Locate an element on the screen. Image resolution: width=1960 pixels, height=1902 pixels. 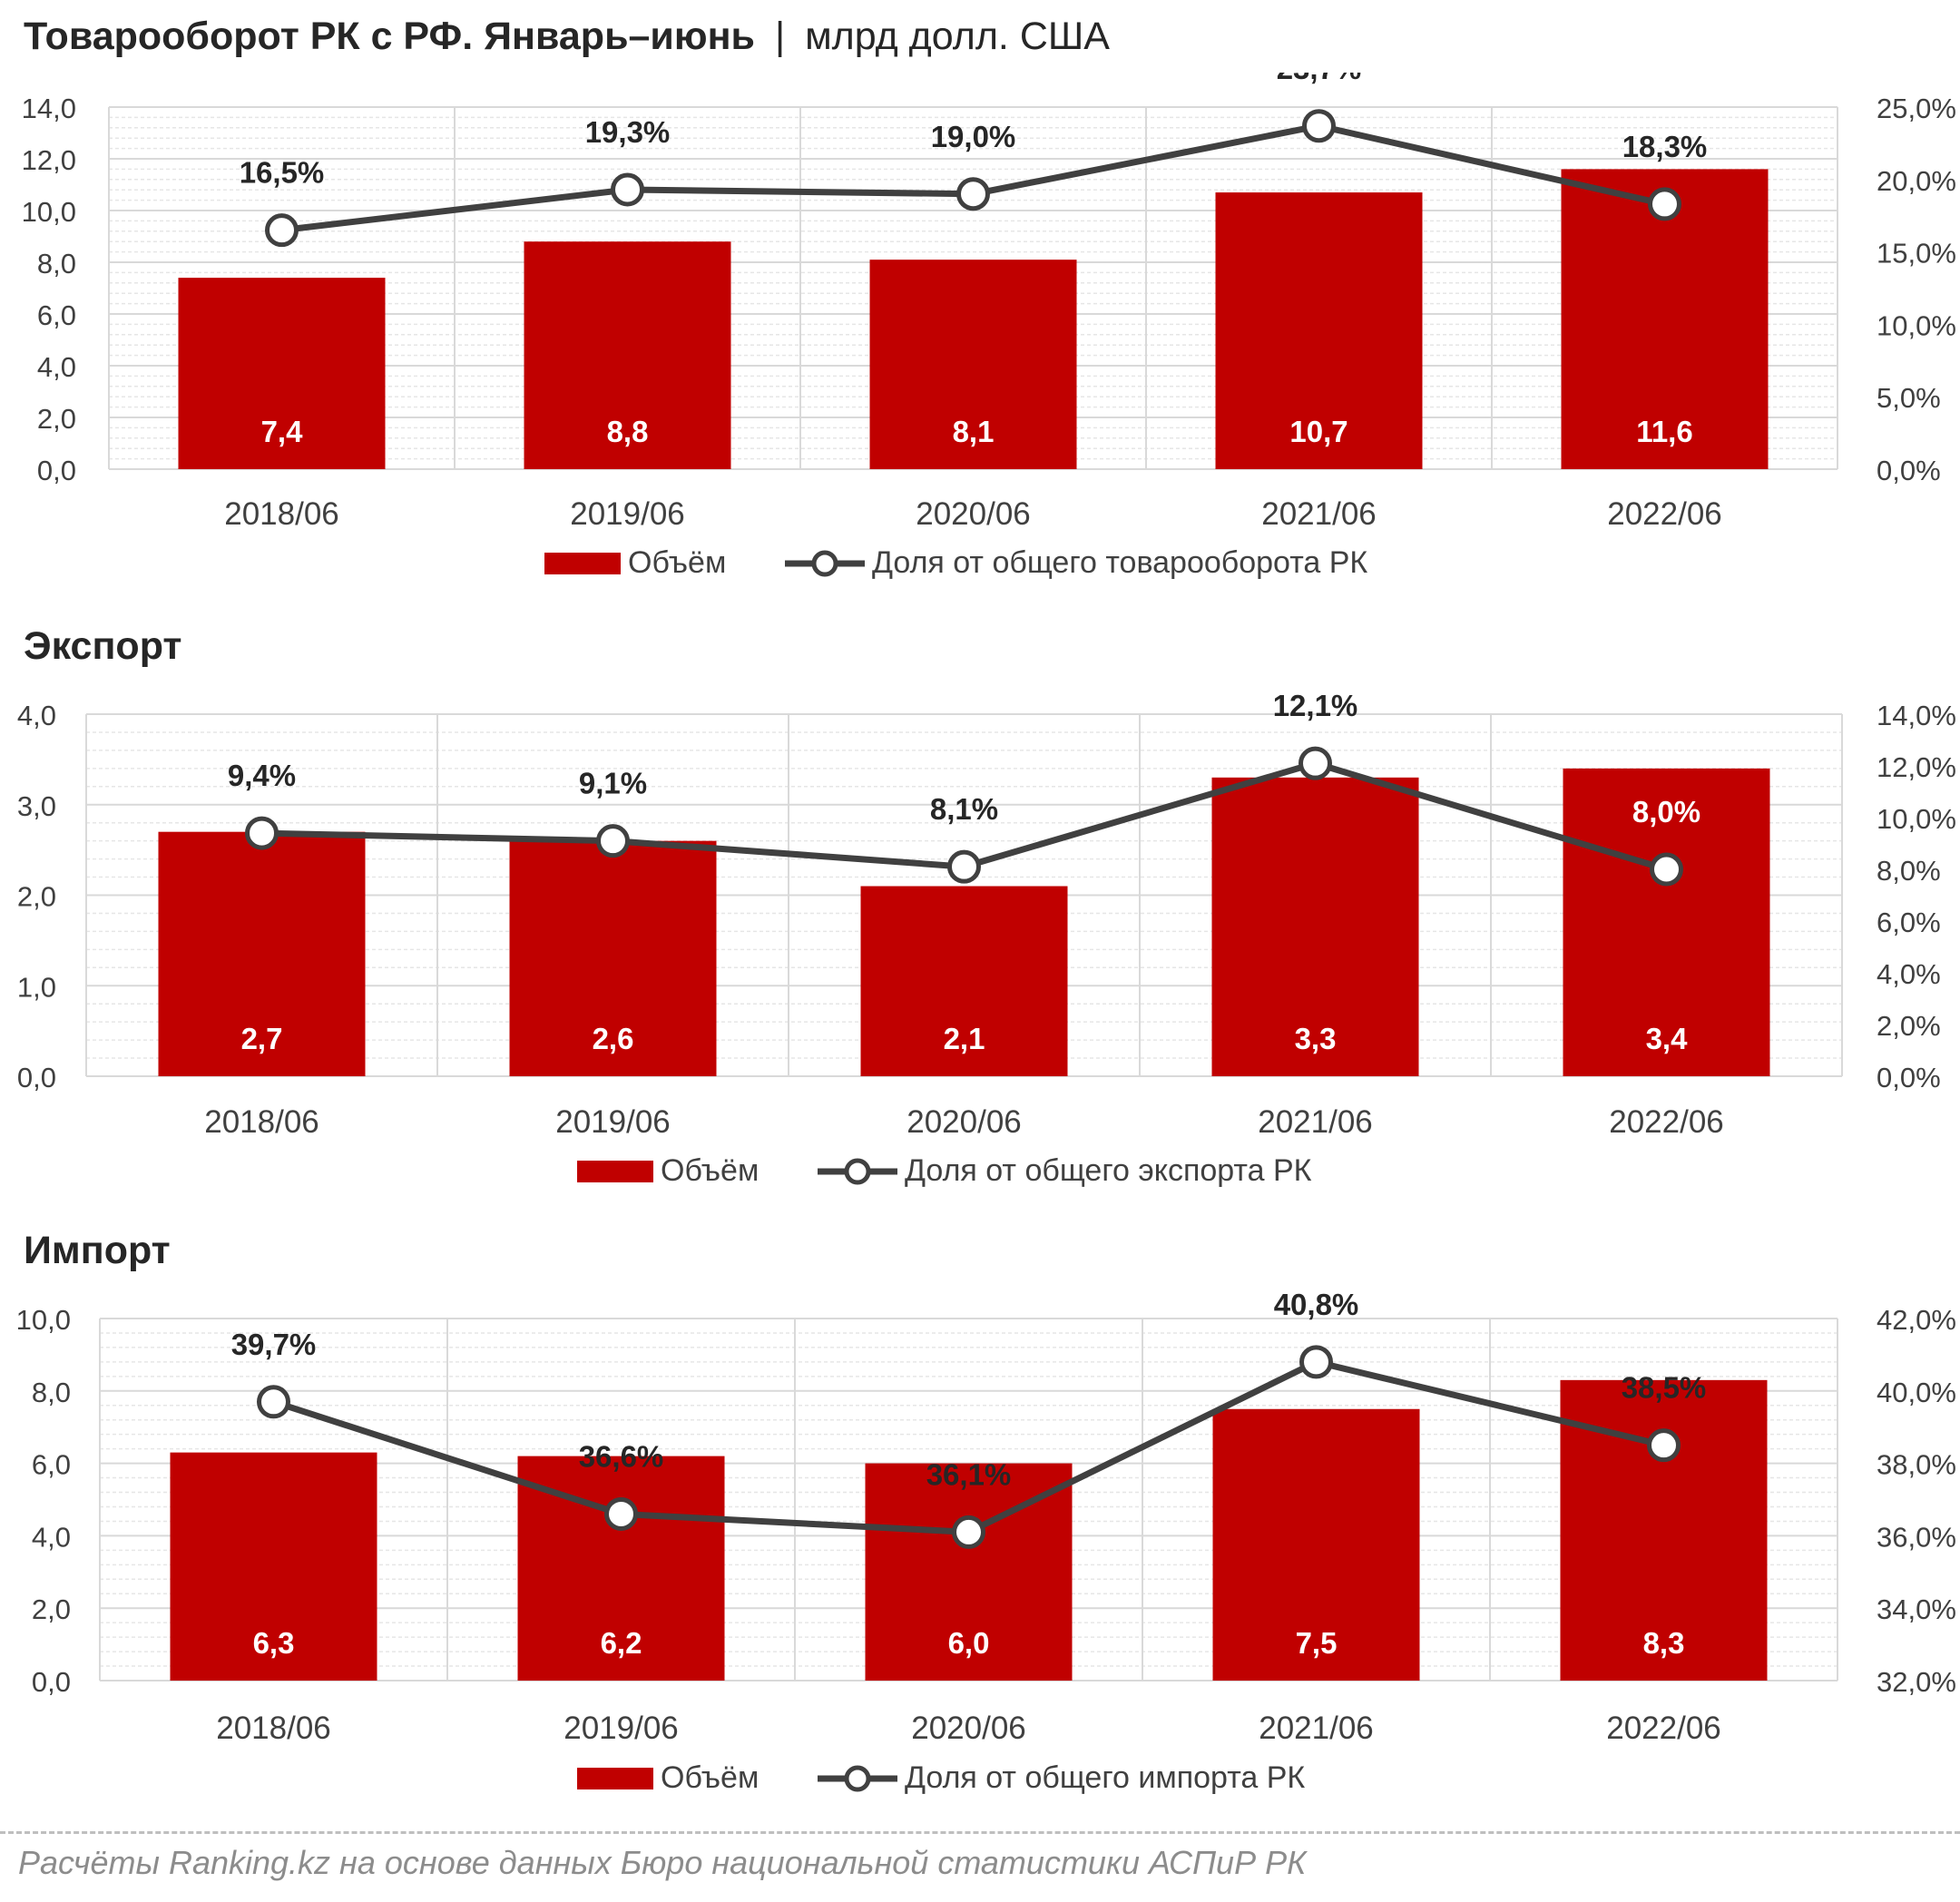
y2-axis-tick-label: 0,0% is located at coordinates (1909, 471).